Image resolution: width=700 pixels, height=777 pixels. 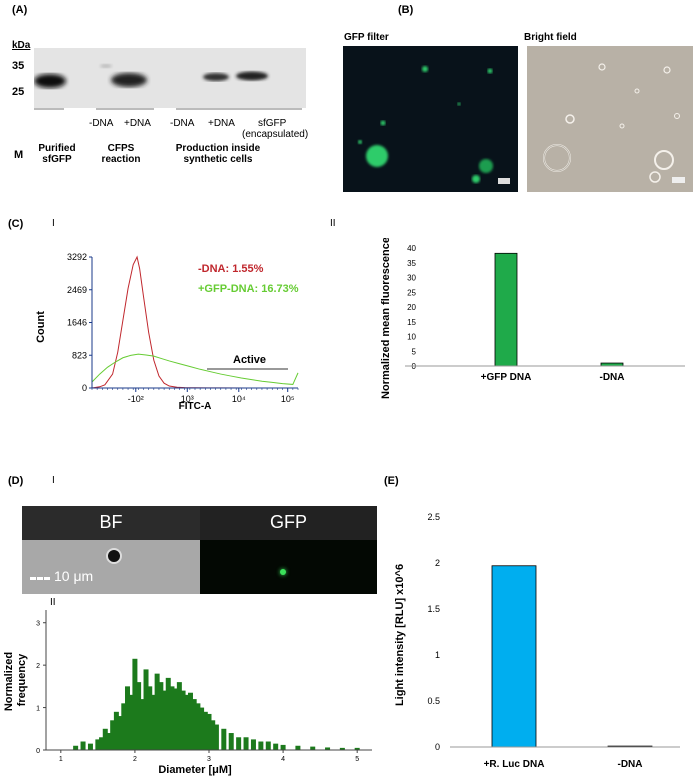 What do you see at coordinates (433, 701) in the screenshot?
I see `luc-ytick-label: 0.5` at bounding box center [433, 701].